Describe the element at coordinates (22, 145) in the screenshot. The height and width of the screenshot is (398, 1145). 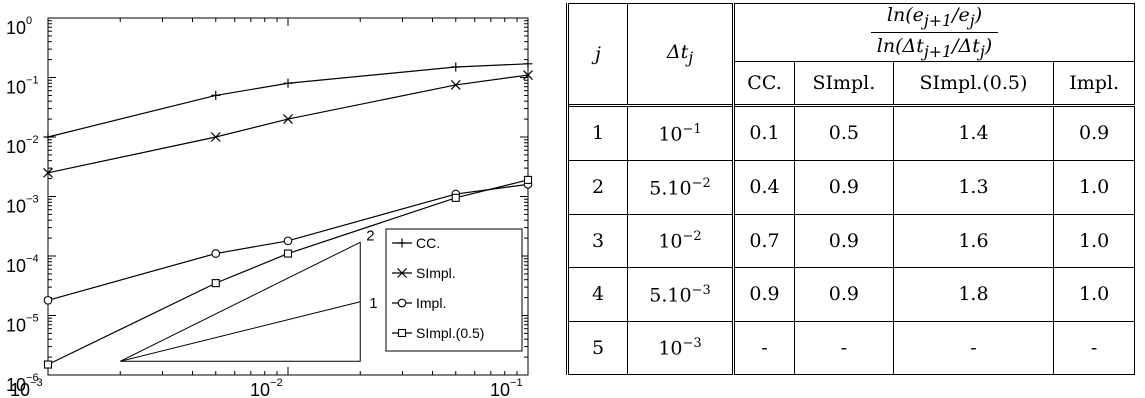
I see `y-tick-label: 10⁻²` at that location.